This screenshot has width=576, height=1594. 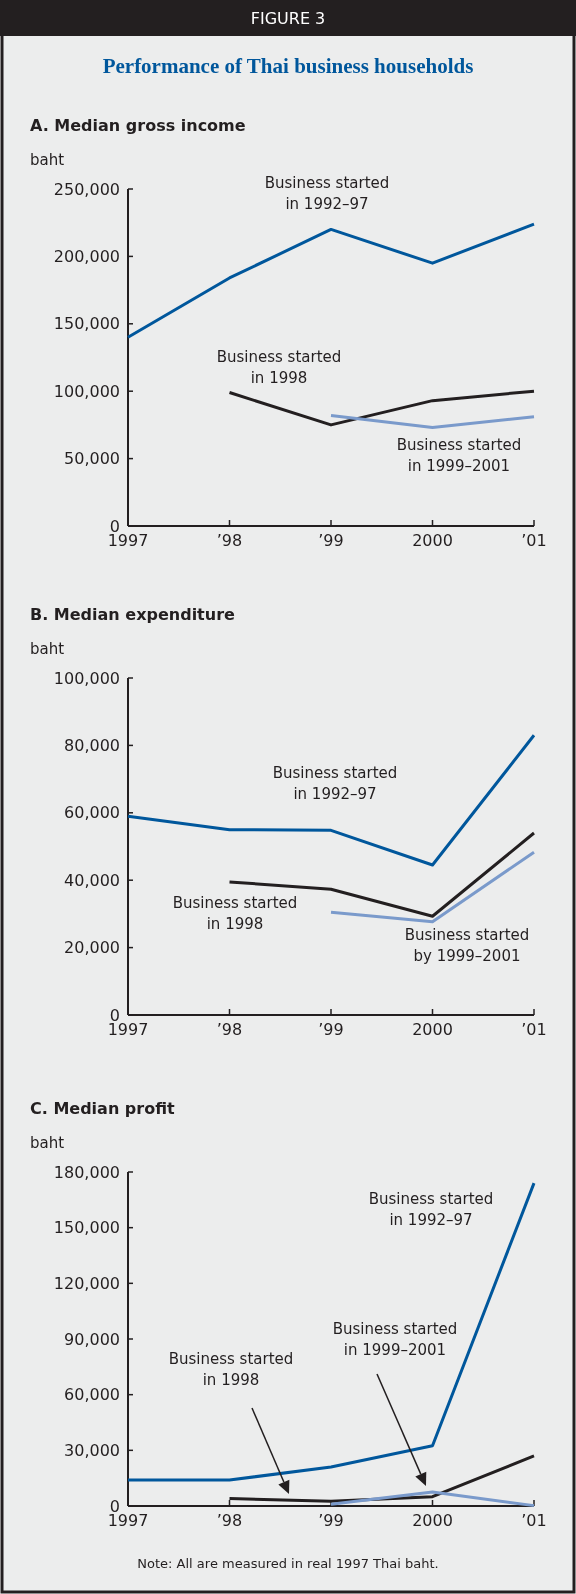 What do you see at coordinates (86, 1172) in the screenshot?
I see `y-tick-label: 180,000` at bounding box center [86, 1172].